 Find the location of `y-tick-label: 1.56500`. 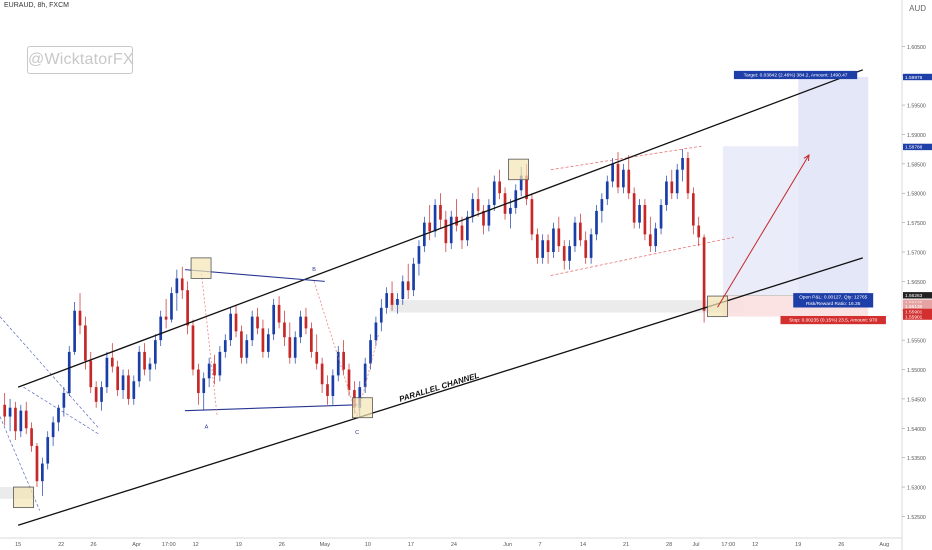

y-tick-label: 1.56500 is located at coordinates (916, 283).